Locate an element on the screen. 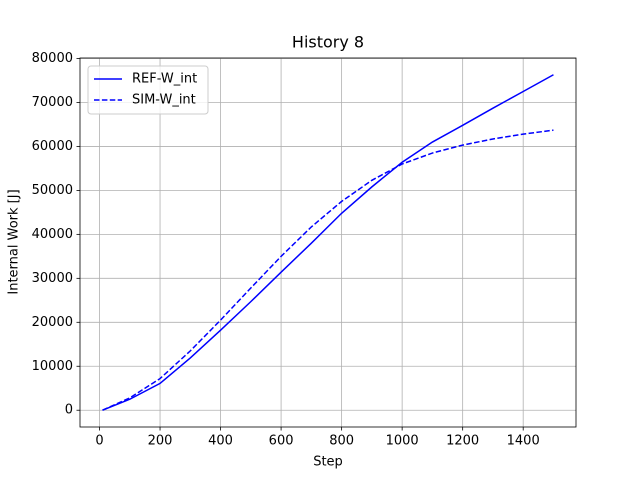 This screenshot has height=480, width=640. x-axis-label: Step is located at coordinates (328, 462).